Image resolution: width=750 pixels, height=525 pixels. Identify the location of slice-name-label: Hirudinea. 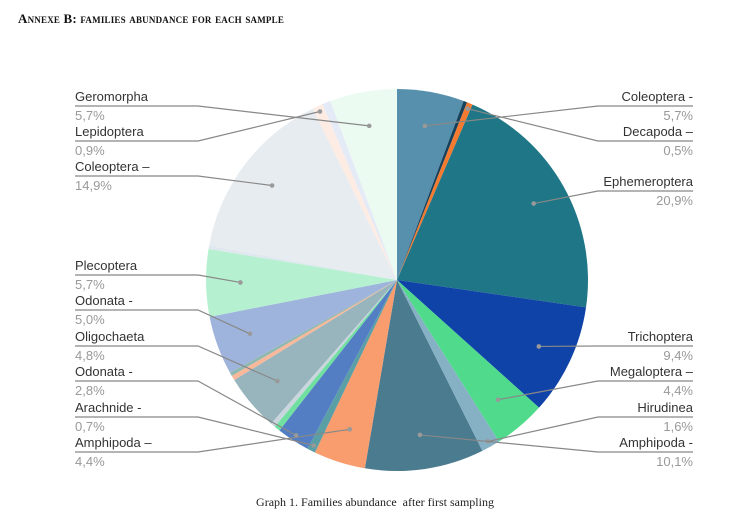
(665, 407).